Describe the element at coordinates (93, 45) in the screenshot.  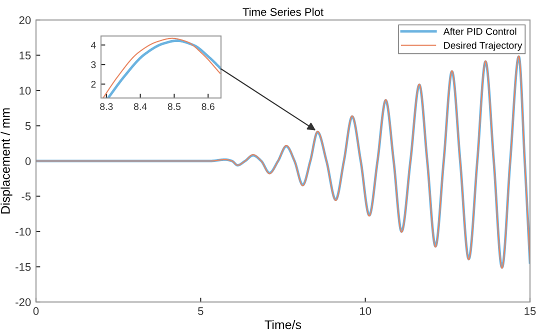
I see `y-tick-label: 4` at that location.